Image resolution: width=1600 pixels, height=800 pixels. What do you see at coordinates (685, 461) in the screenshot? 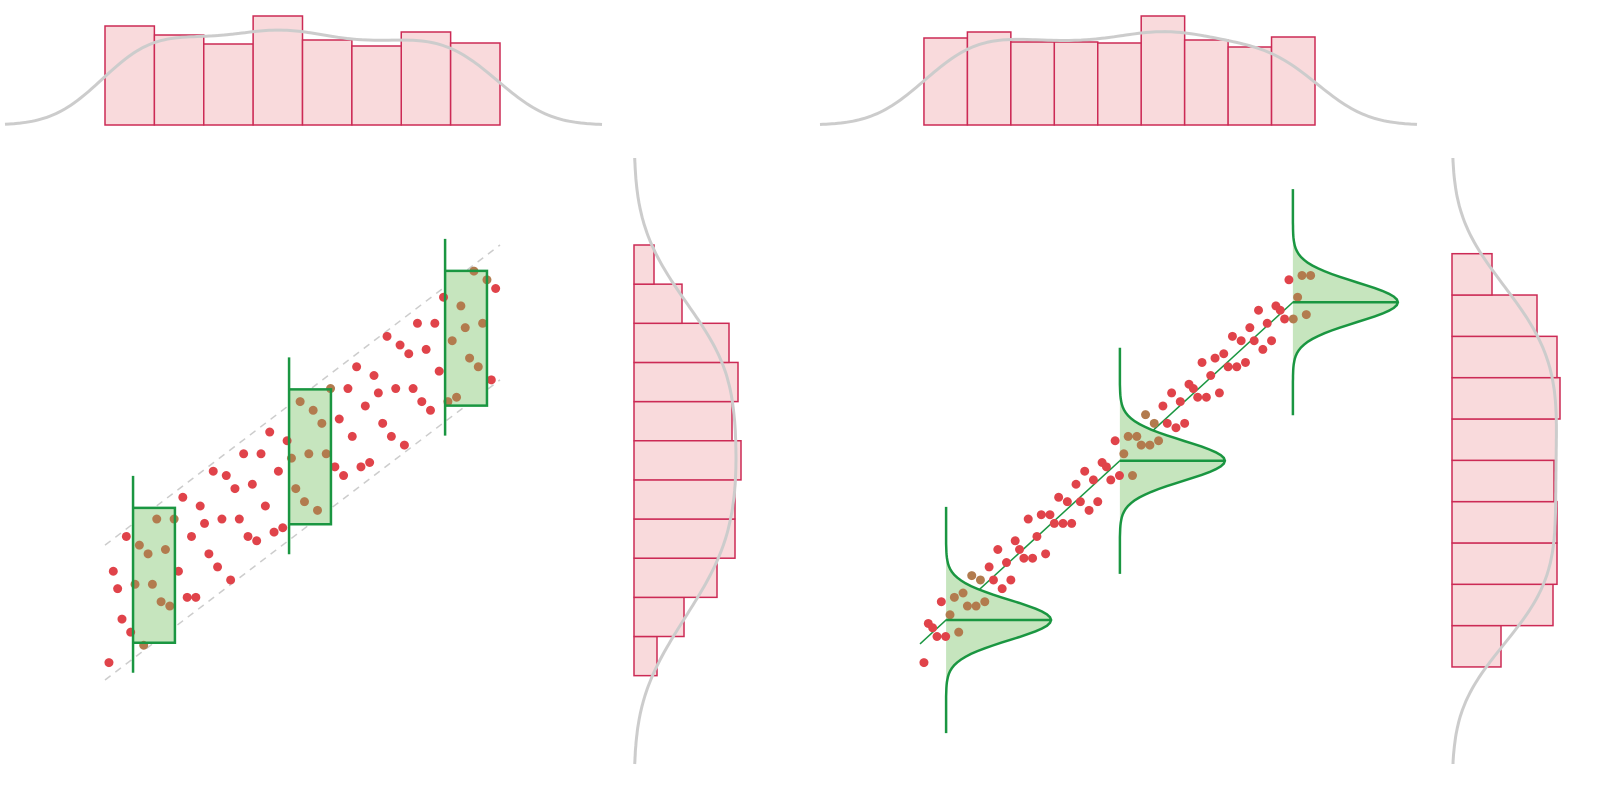
I see `y-density-curve` at bounding box center [685, 461].